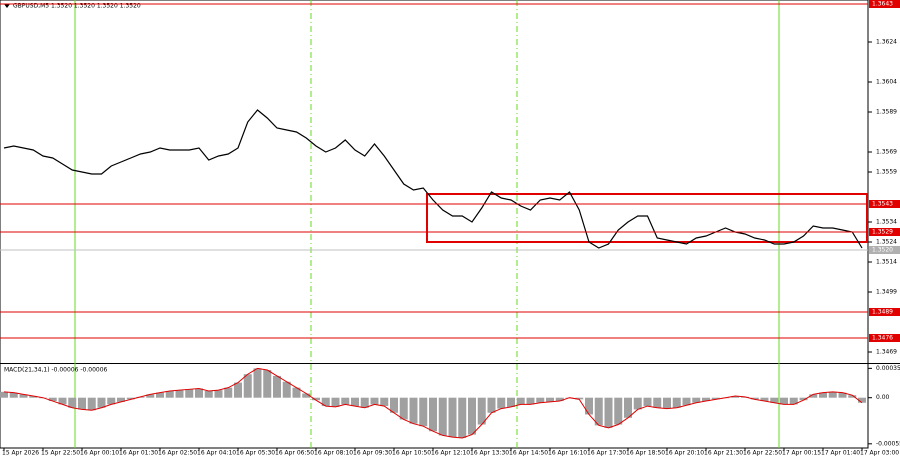 The image size is (900, 460). What do you see at coordinates (645, 453) in the screenshot?
I see `x-tick-label: 16 Apr 18:50` at bounding box center [645, 453].